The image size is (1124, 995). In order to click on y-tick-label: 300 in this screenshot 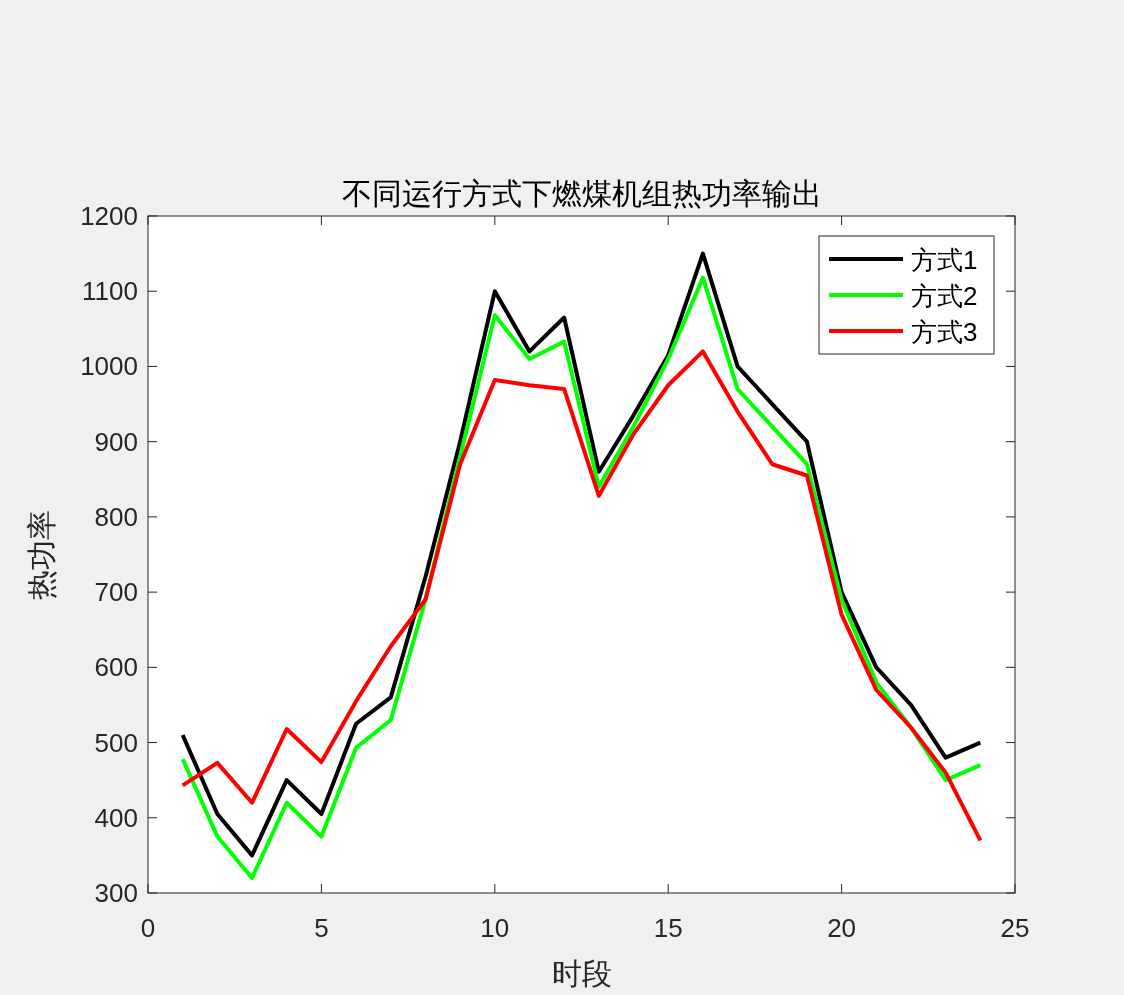, I will do `click(116, 893)`.